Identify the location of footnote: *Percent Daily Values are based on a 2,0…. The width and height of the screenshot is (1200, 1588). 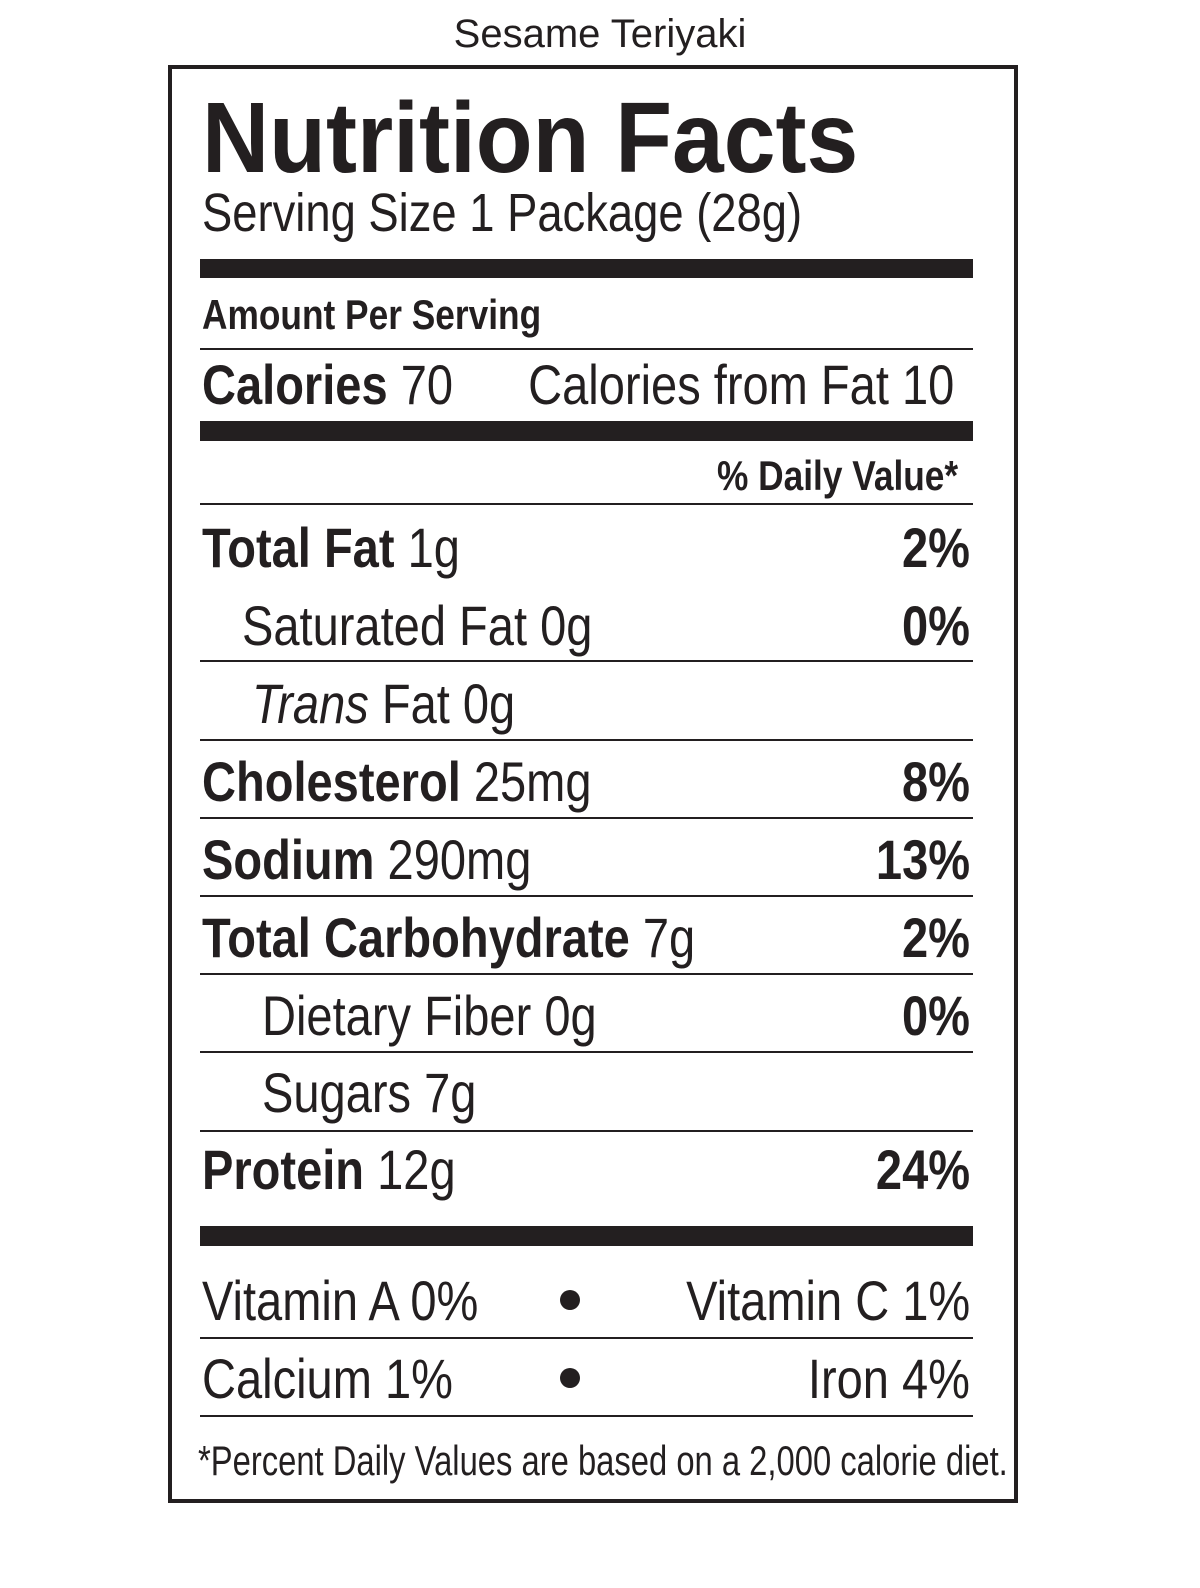
(603, 1460).